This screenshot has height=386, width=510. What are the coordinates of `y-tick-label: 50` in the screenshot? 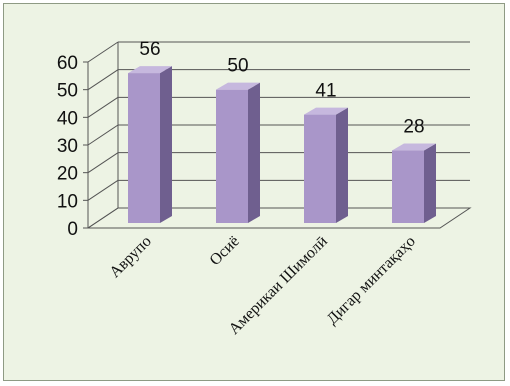 It's located at (67, 91).